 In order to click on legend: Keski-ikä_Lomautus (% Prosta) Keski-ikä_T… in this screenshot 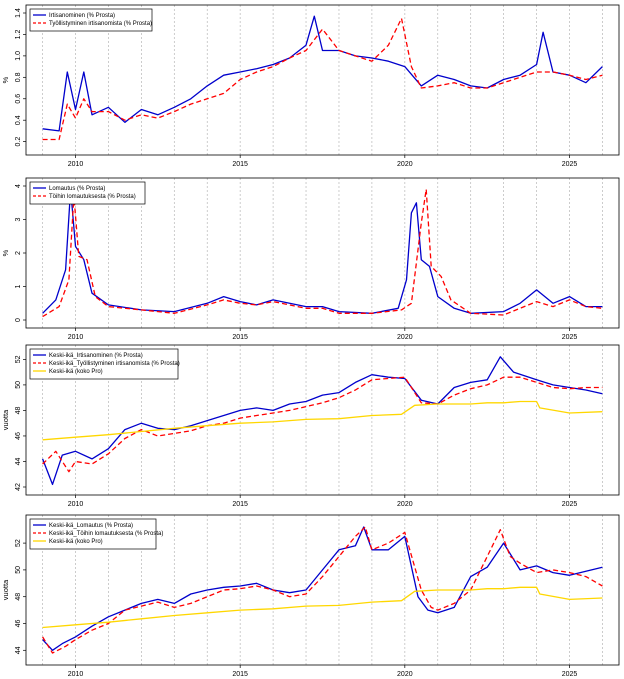, I will do `click(96, 534)`.